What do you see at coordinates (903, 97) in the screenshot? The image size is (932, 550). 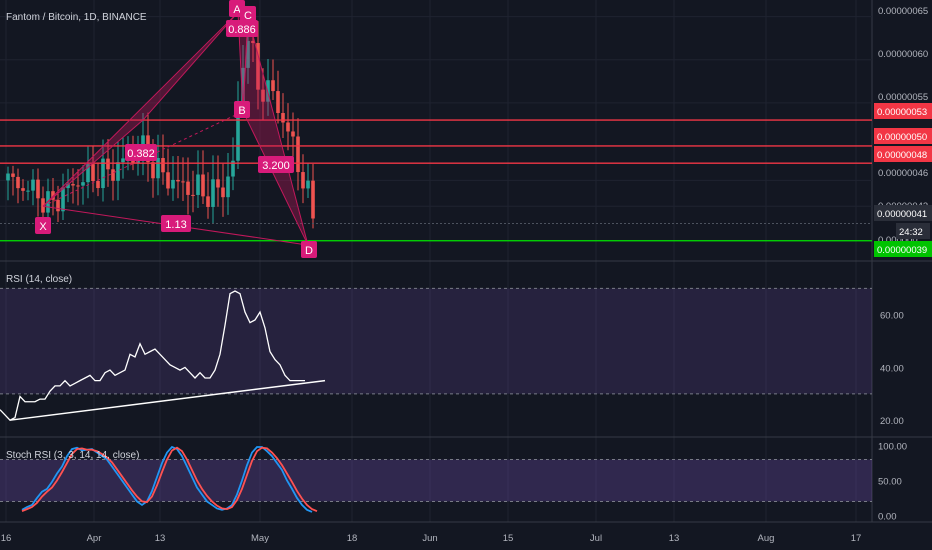 I see `price-axis-tick: 0.00000055` at bounding box center [903, 97].